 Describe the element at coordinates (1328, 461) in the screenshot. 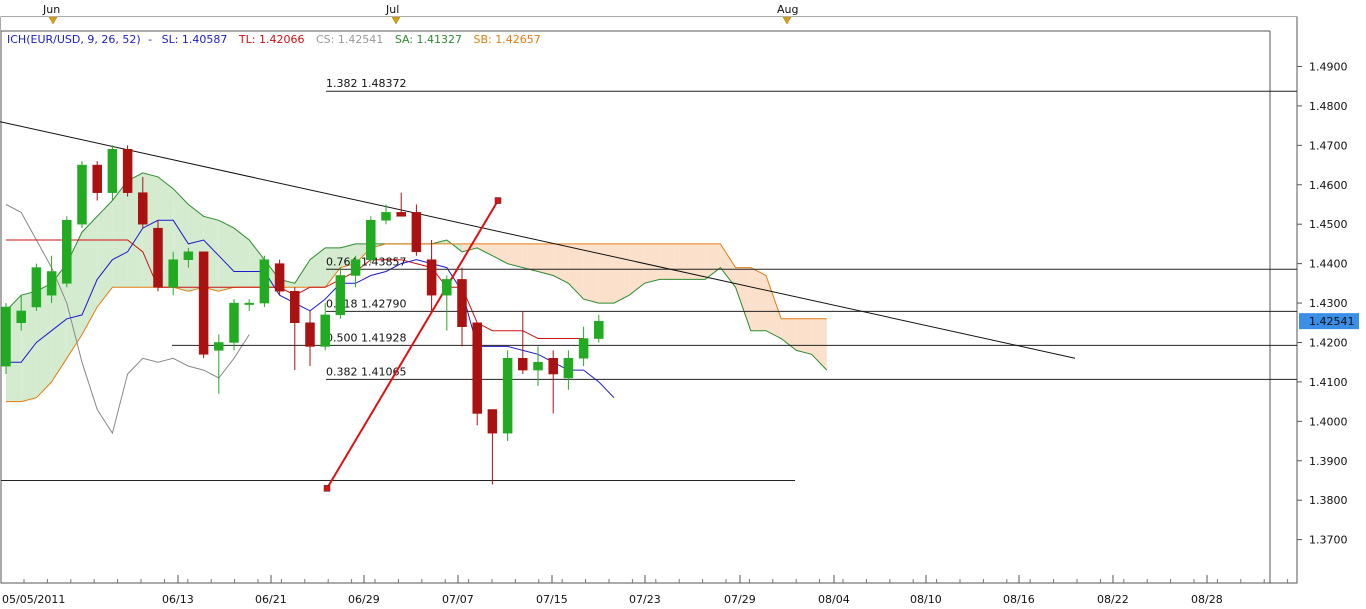

I see `y-tick-label: 1.3900` at that location.